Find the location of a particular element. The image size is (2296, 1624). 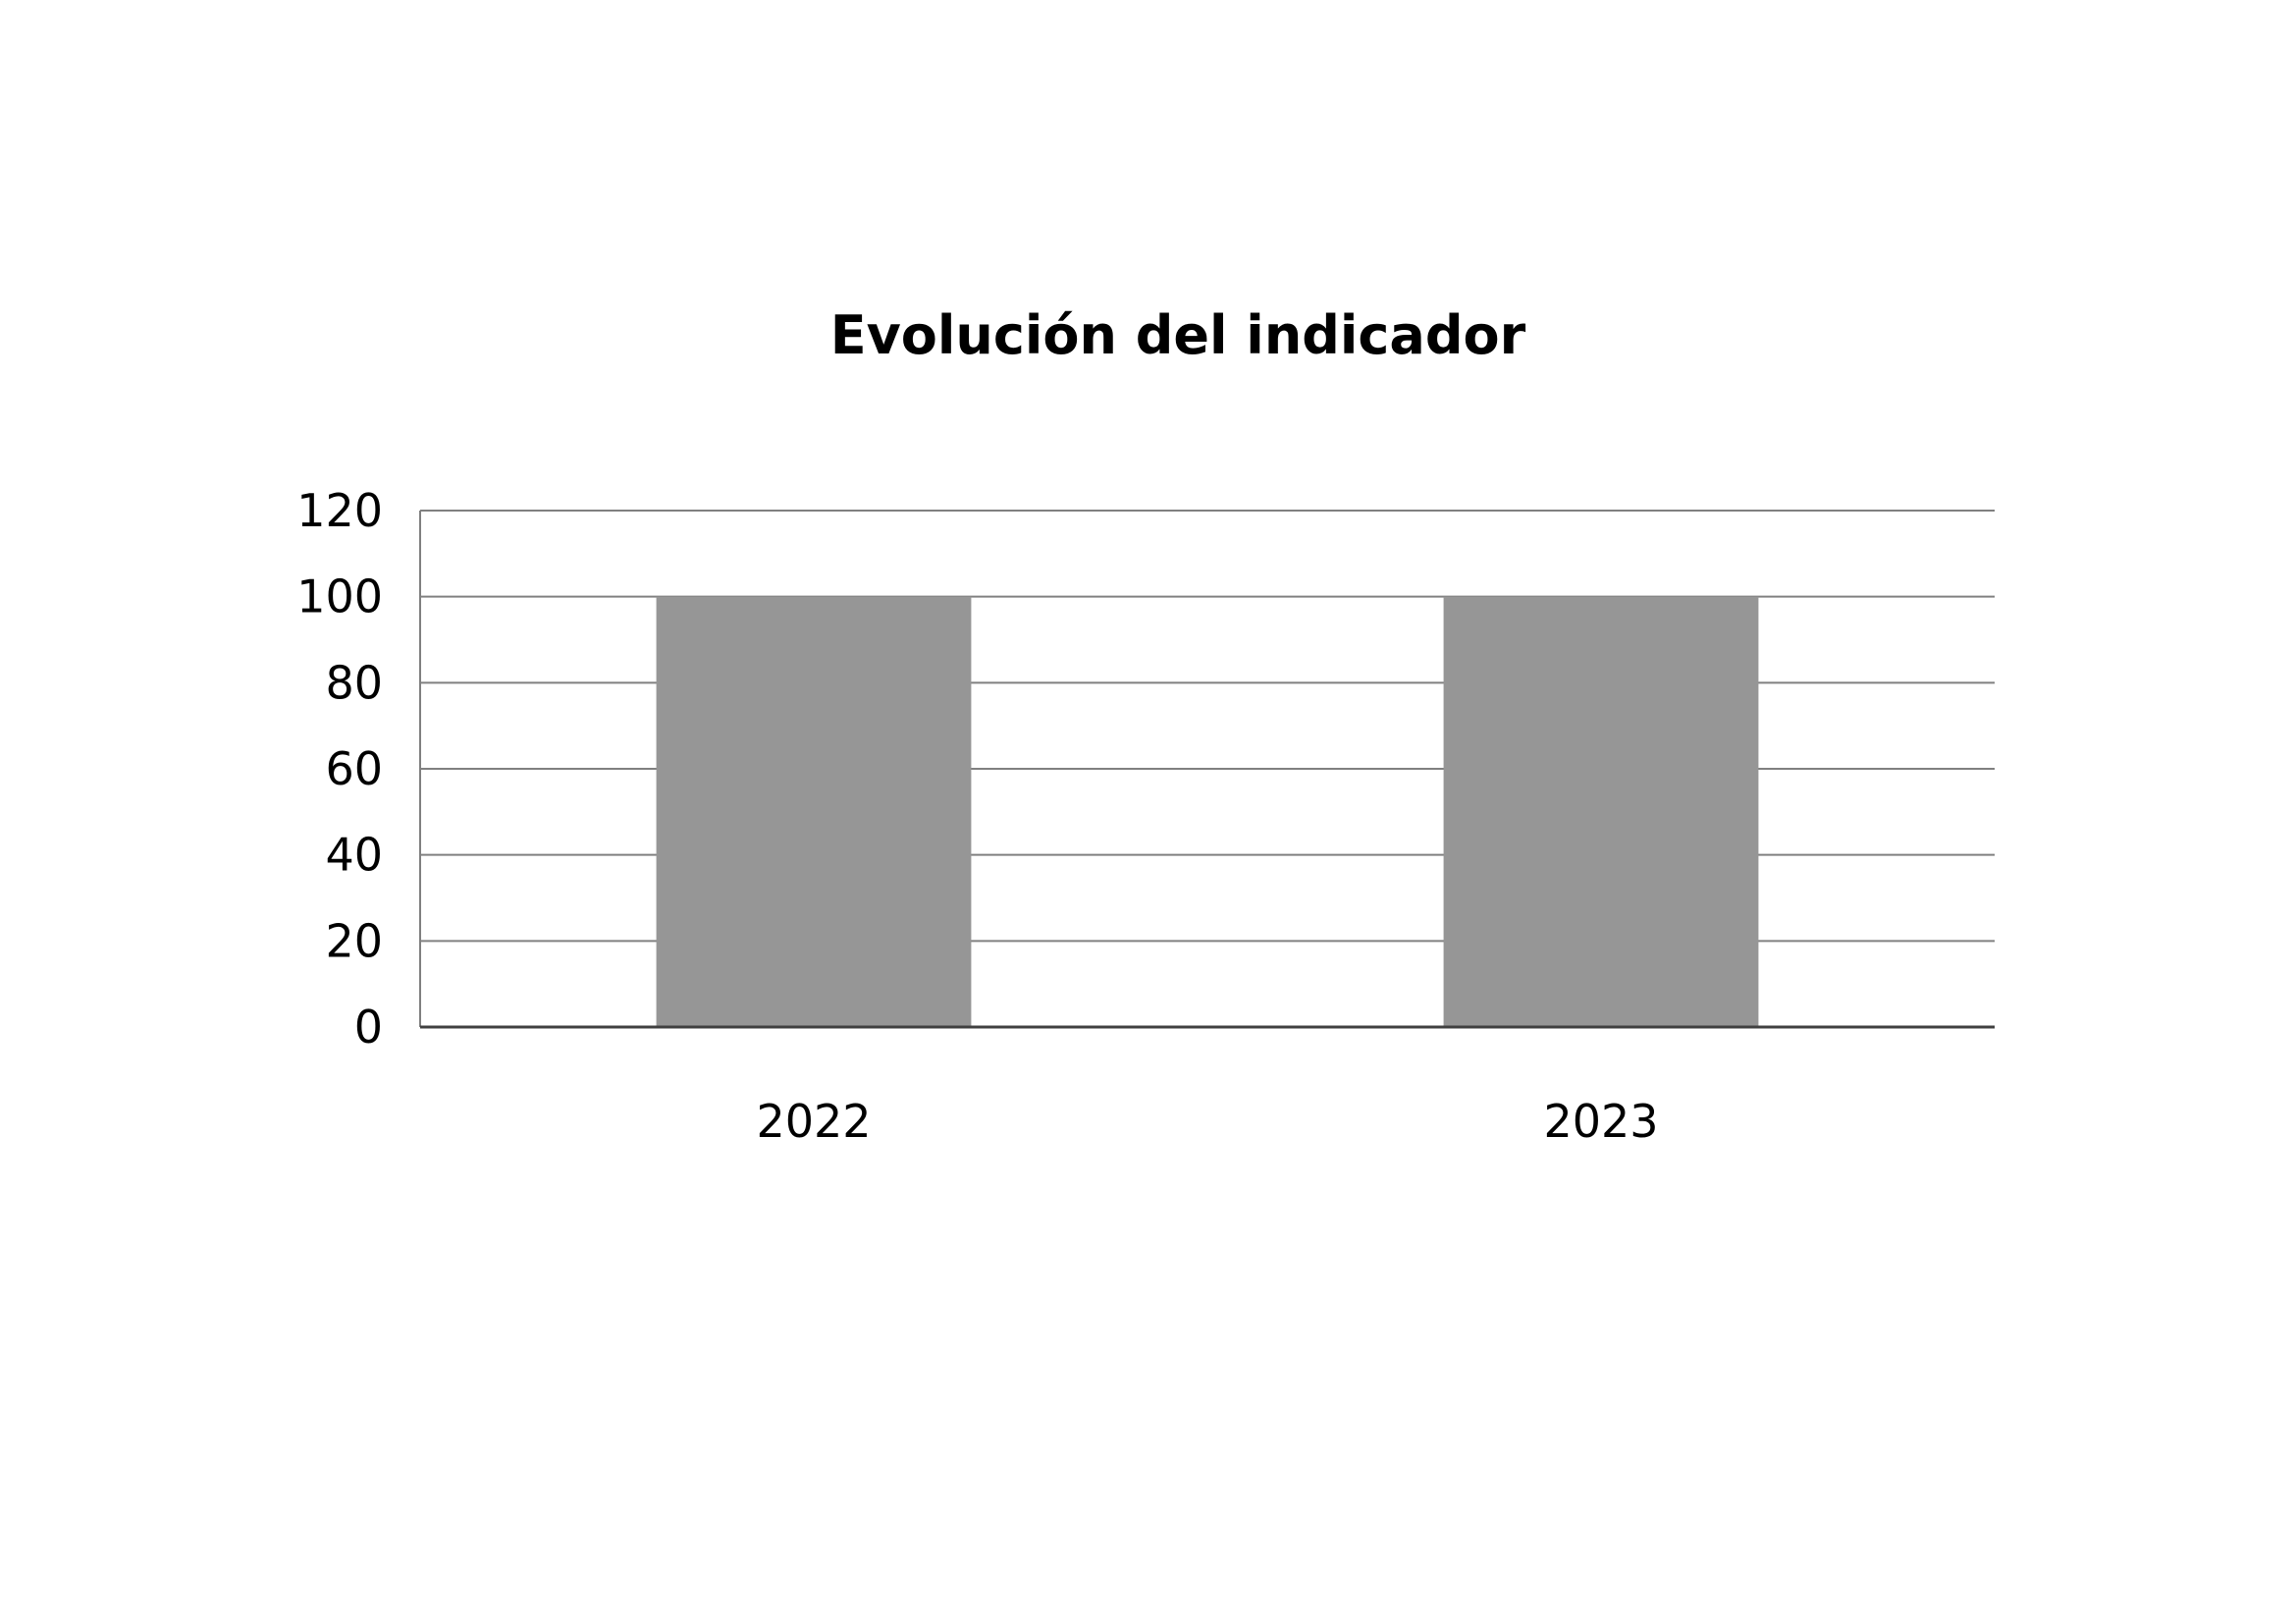

y-tick-label: 80 is located at coordinates (354, 682).